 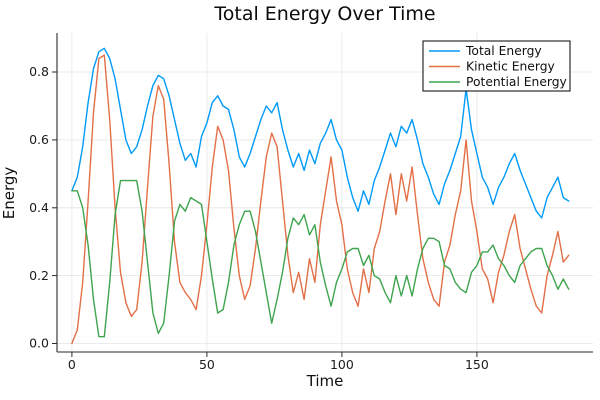 I want to click on y-tick-label: 0.6, so click(x=39, y=139).